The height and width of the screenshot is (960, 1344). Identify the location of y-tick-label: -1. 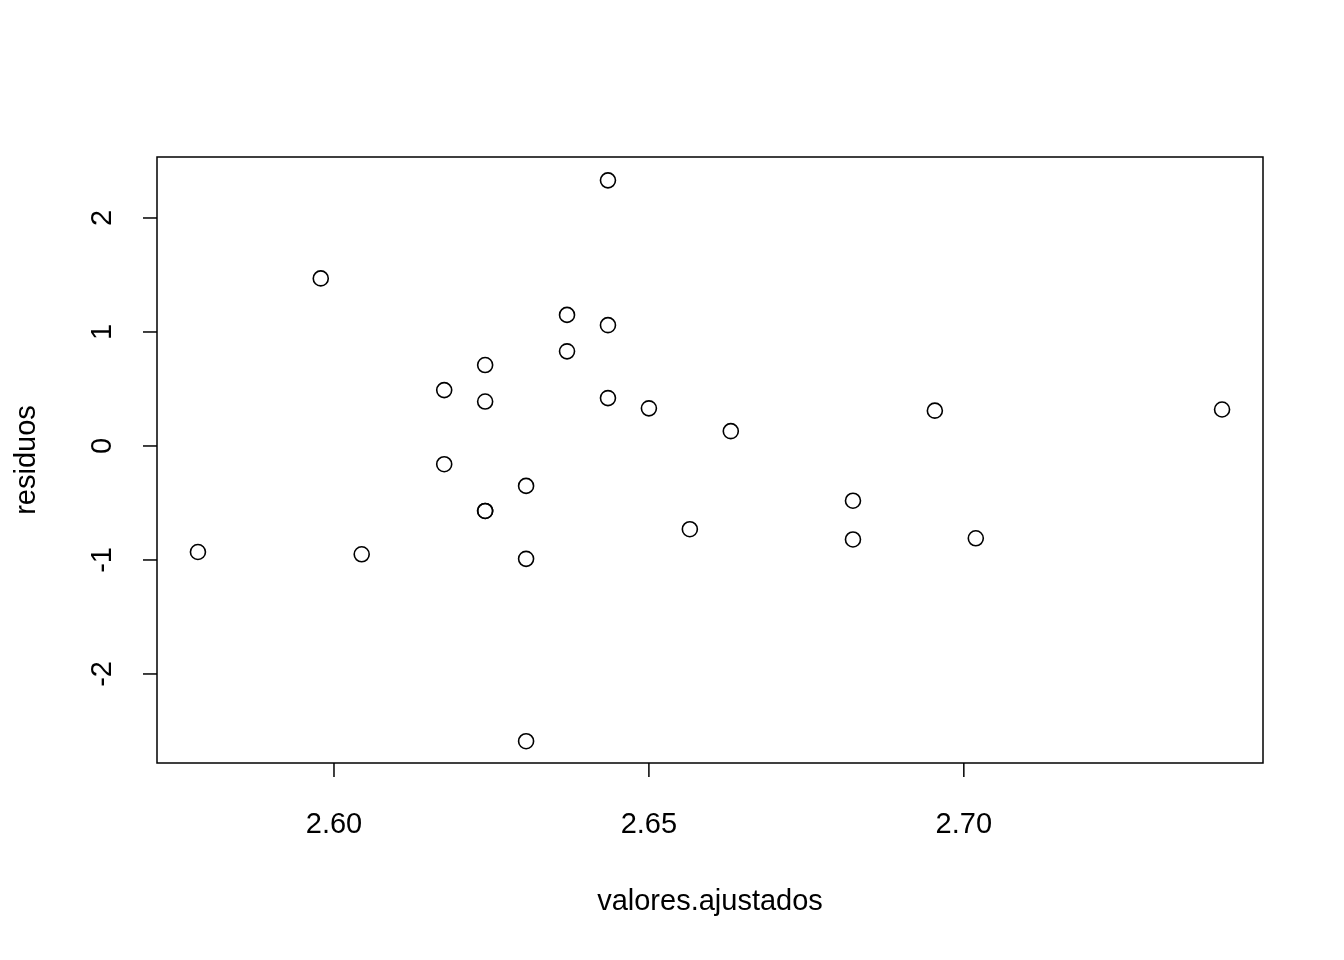
(101, 560).